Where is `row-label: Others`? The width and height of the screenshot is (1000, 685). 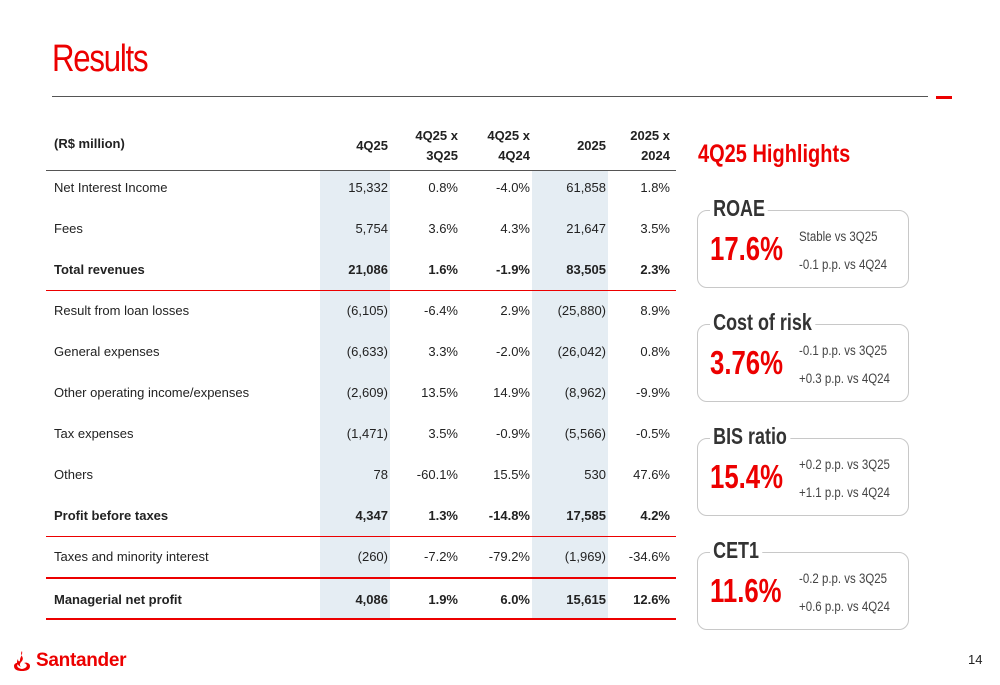
row-label: Others is located at coordinates (74, 474).